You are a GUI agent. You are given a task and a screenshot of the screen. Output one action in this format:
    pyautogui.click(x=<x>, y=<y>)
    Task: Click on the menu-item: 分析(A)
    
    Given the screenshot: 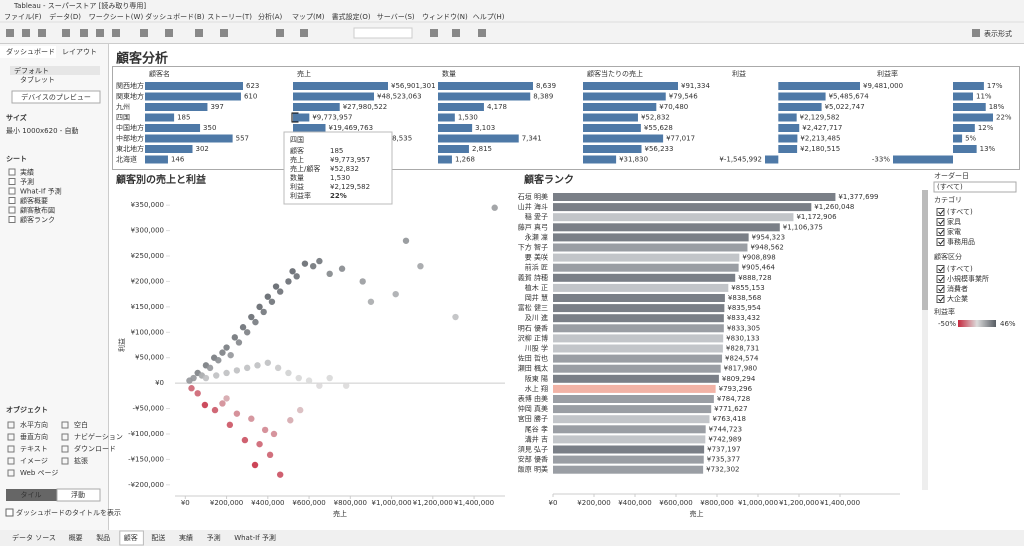 What is the action you would take?
    pyautogui.click(x=270, y=16)
    